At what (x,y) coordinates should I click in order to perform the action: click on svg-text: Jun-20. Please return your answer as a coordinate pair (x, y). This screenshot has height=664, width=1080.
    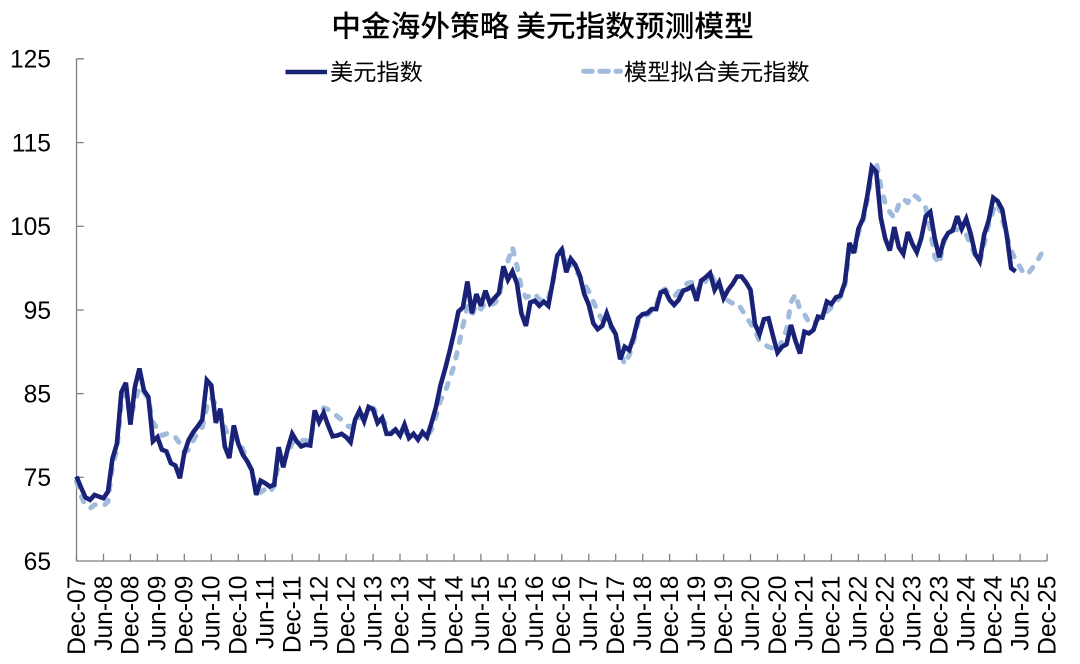
    Looking at the image, I should click on (751, 613).